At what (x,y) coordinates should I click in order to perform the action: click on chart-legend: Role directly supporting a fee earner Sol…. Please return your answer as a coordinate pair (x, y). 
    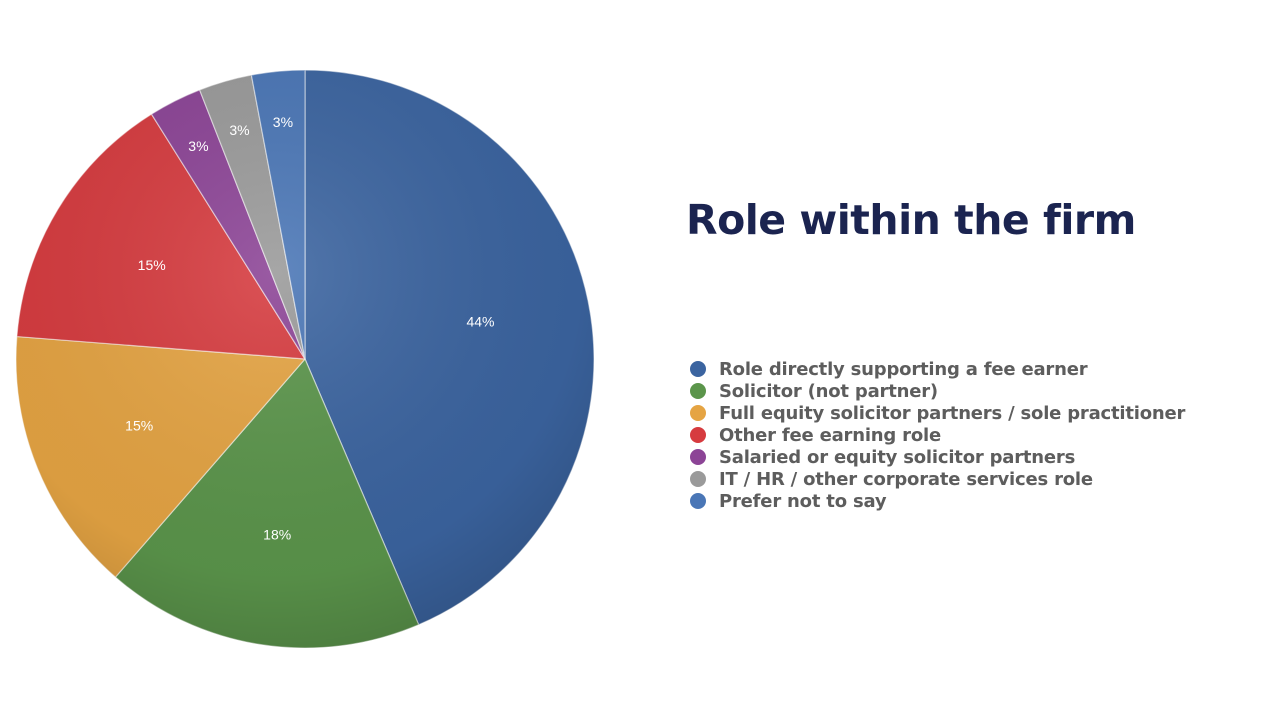
    Looking at the image, I should click on (937, 435).